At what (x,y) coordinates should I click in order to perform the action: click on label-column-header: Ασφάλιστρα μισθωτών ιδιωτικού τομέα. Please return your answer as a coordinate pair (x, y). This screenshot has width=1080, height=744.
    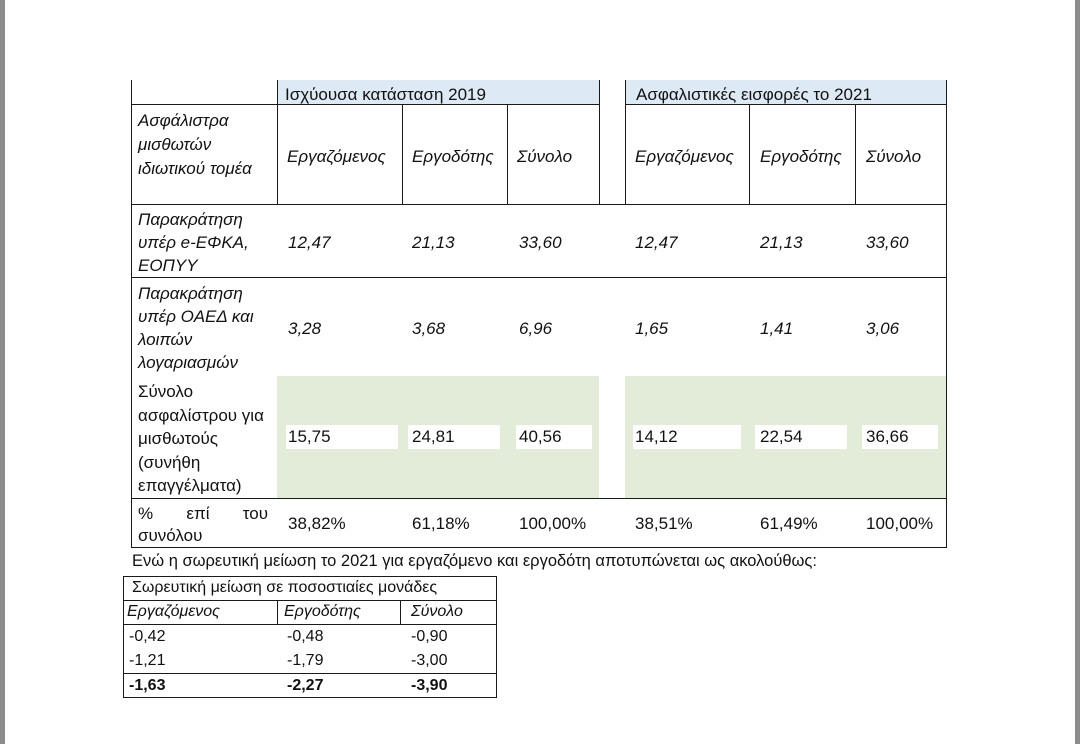
    Looking at the image, I should click on (195, 144).